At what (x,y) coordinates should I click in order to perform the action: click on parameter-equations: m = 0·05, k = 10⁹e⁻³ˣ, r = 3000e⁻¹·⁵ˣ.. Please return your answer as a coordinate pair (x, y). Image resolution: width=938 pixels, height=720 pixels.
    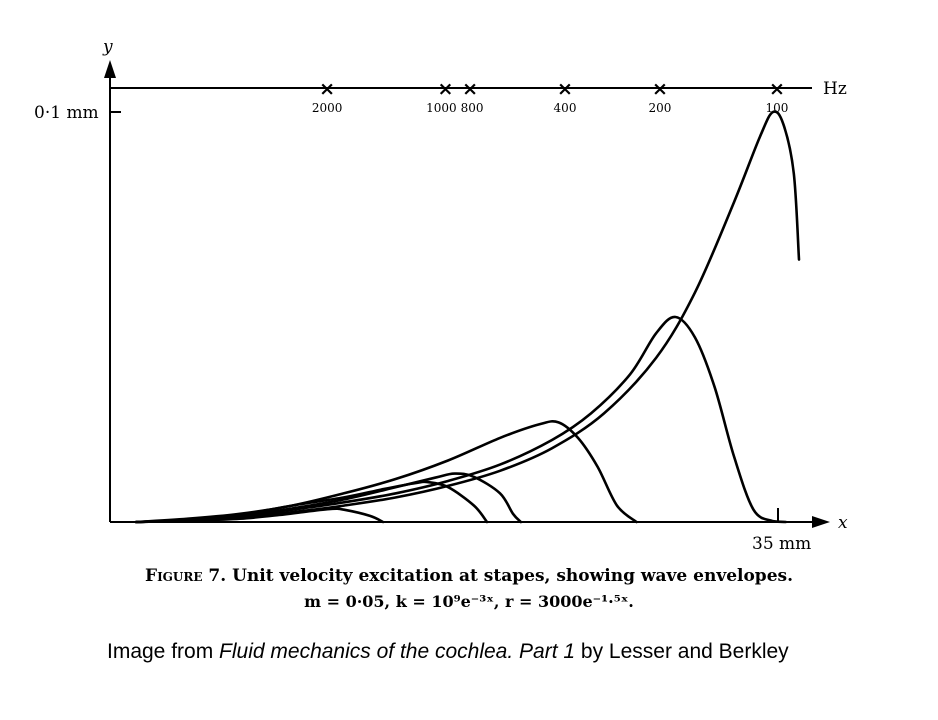
    Looking at the image, I should click on (469, 601).